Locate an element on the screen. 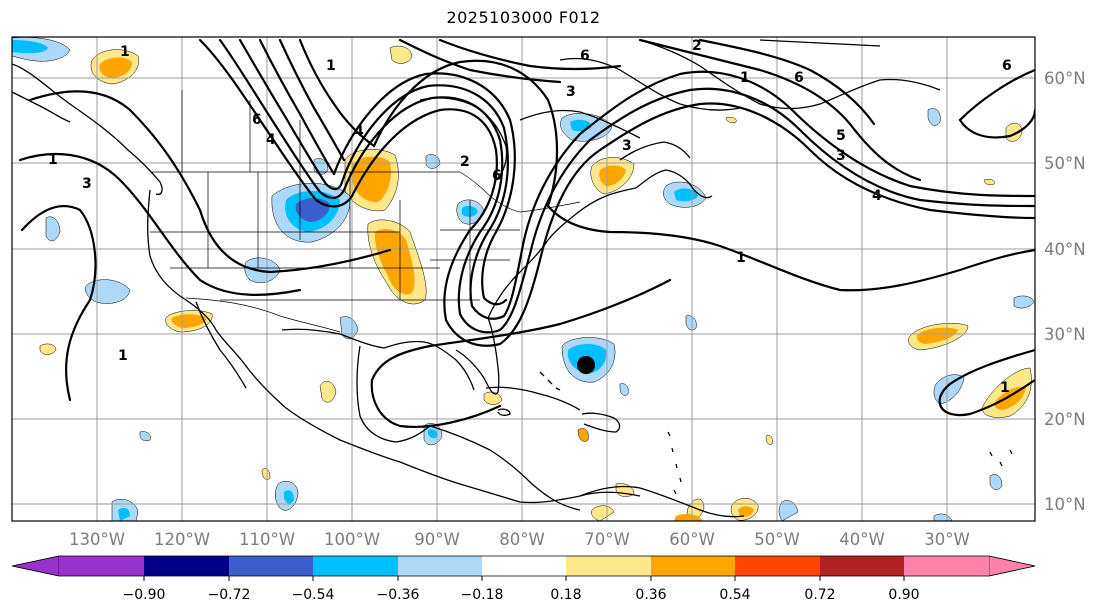 This screenshot has height=615, width=1105. lon-label: 130°W is located at coordinates (97, 539).